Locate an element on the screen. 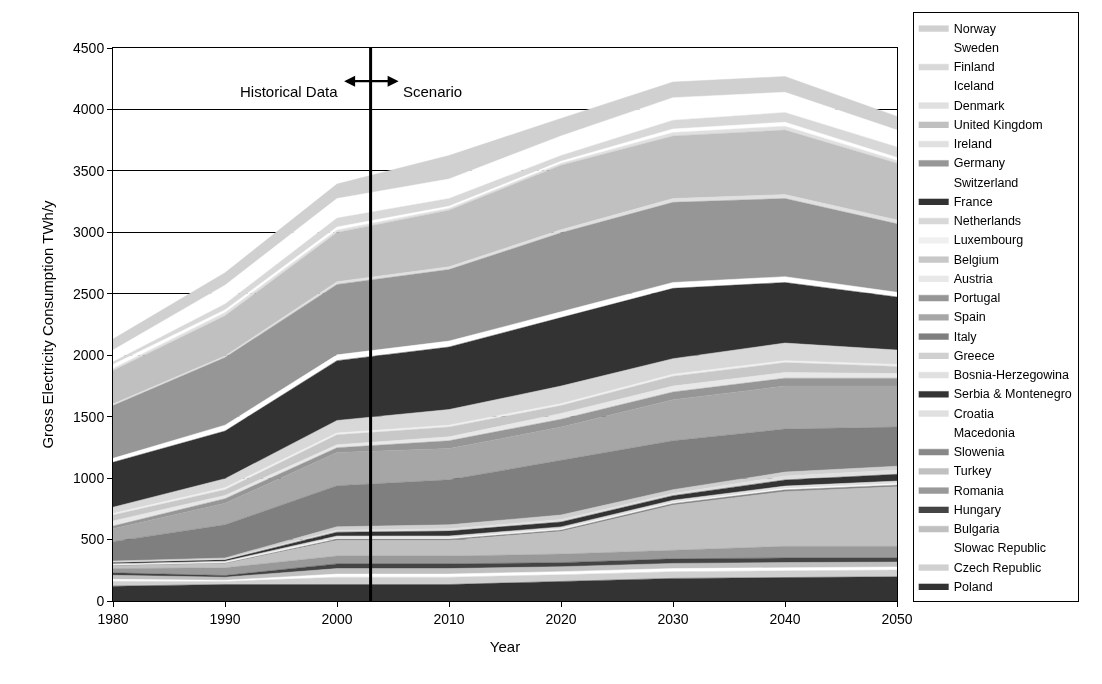 This screenshot has width=1102, height=684. legend-label: Belgium is located at coordinates (976, 259).